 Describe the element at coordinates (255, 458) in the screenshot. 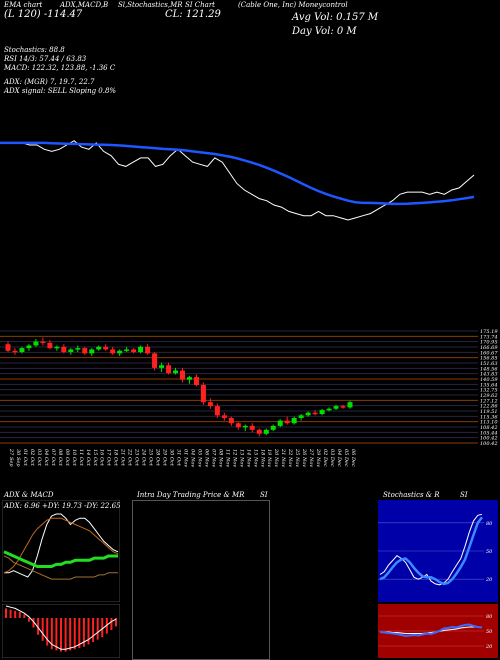

I see `date-tick-label: 15 Nov` at that location.